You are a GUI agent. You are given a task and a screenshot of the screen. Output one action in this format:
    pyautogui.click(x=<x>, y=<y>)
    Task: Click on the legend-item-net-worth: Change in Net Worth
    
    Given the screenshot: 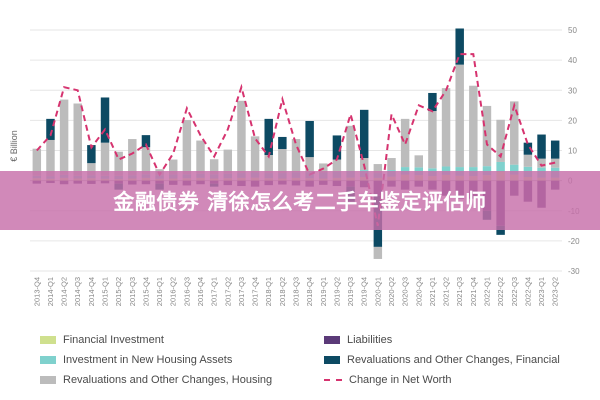 What is the action you would take?
    pyautogui.click(x=388, y=380)
    